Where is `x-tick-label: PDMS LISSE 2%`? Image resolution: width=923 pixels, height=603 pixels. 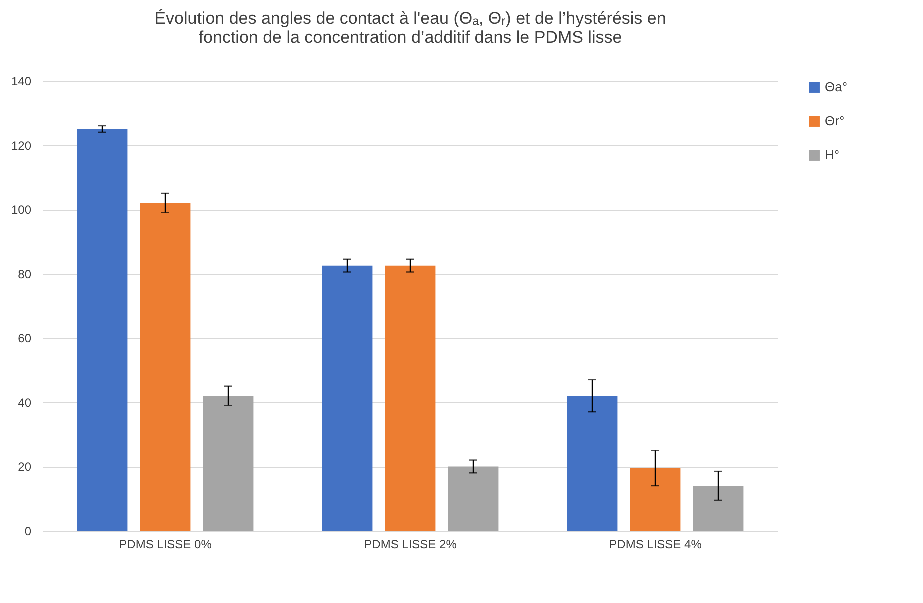 x-tick-label: PDMS LISSE 2% is located at coordinates (411, 545).